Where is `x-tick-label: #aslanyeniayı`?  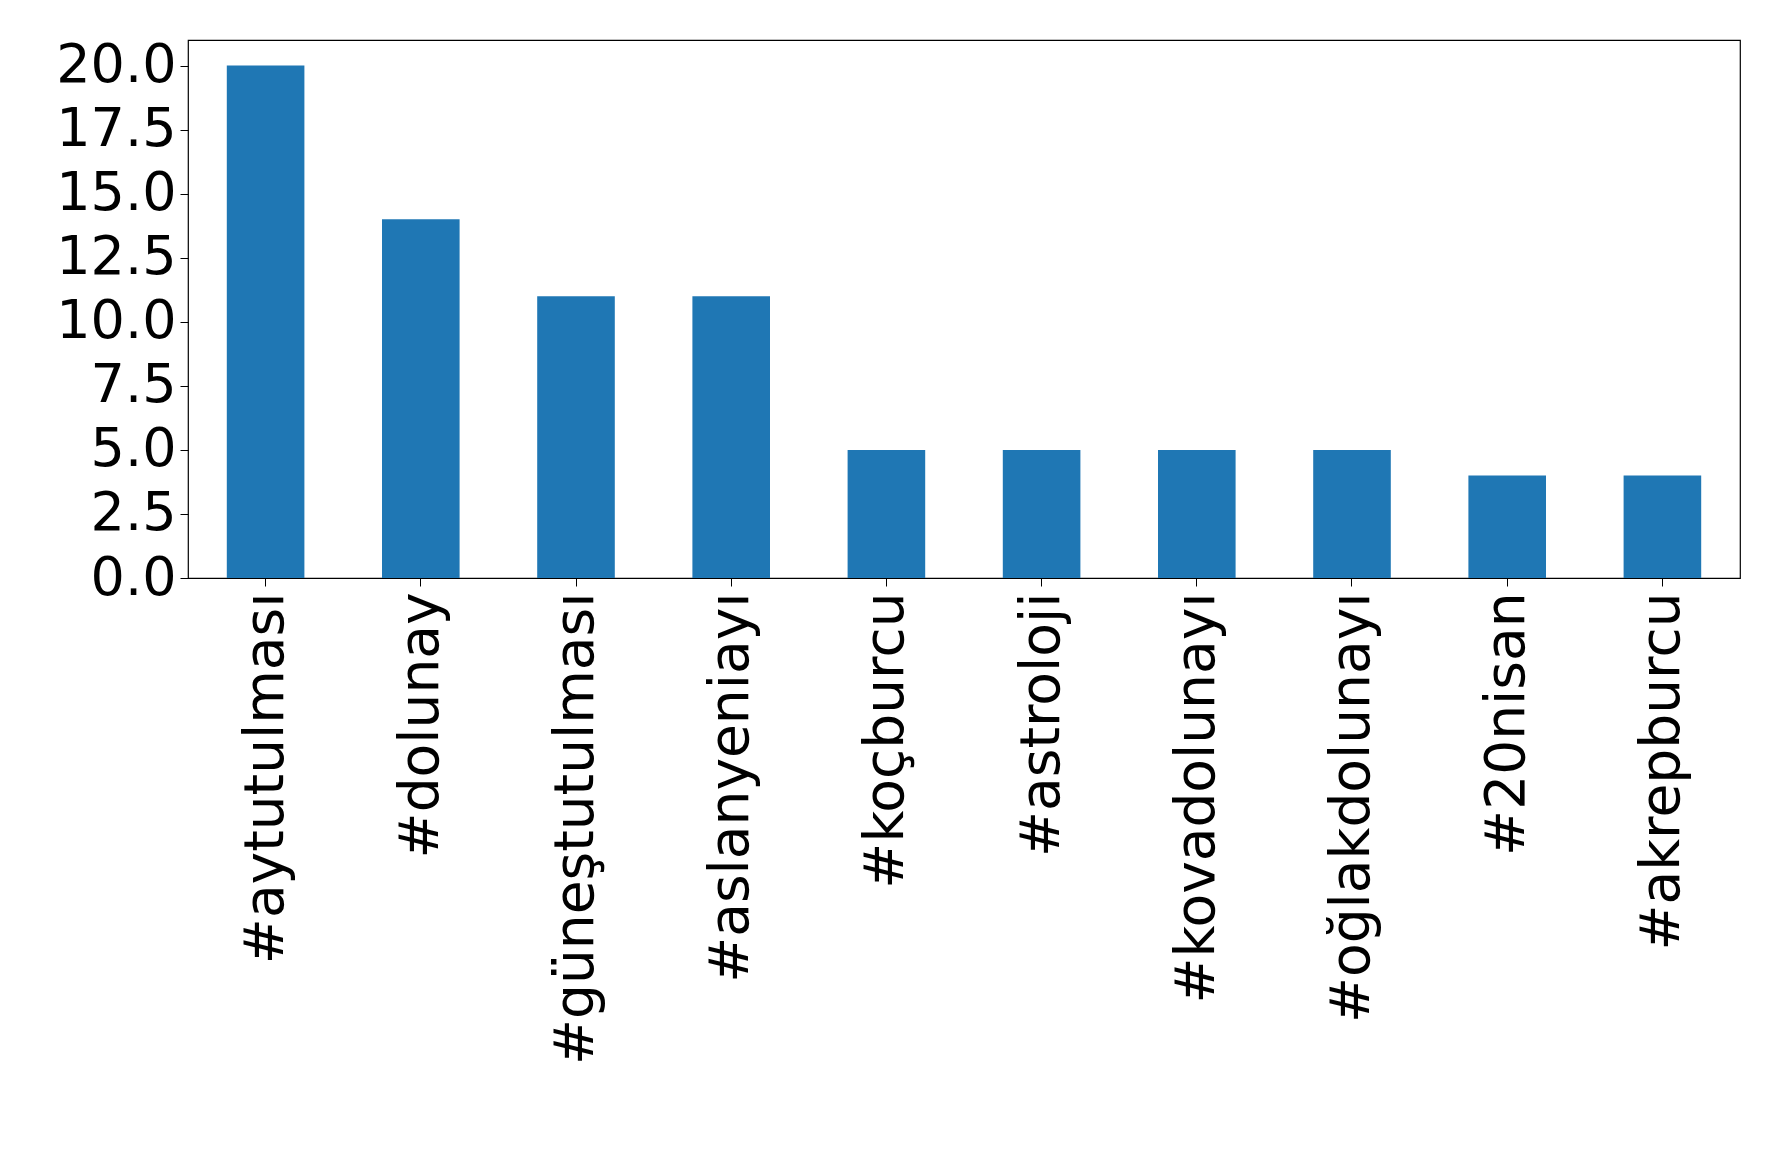 x-tick-label: #aslanyeniayı is located at coordinates (729, 787).